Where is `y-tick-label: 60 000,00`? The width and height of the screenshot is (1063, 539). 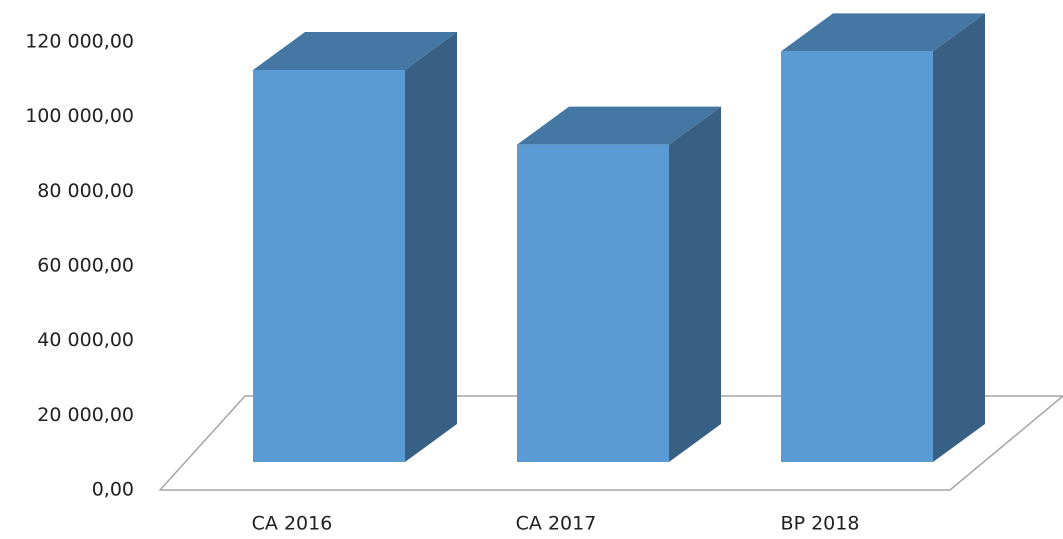 y-tick-label: 60 000,00 is located at coordinates (85, 266).